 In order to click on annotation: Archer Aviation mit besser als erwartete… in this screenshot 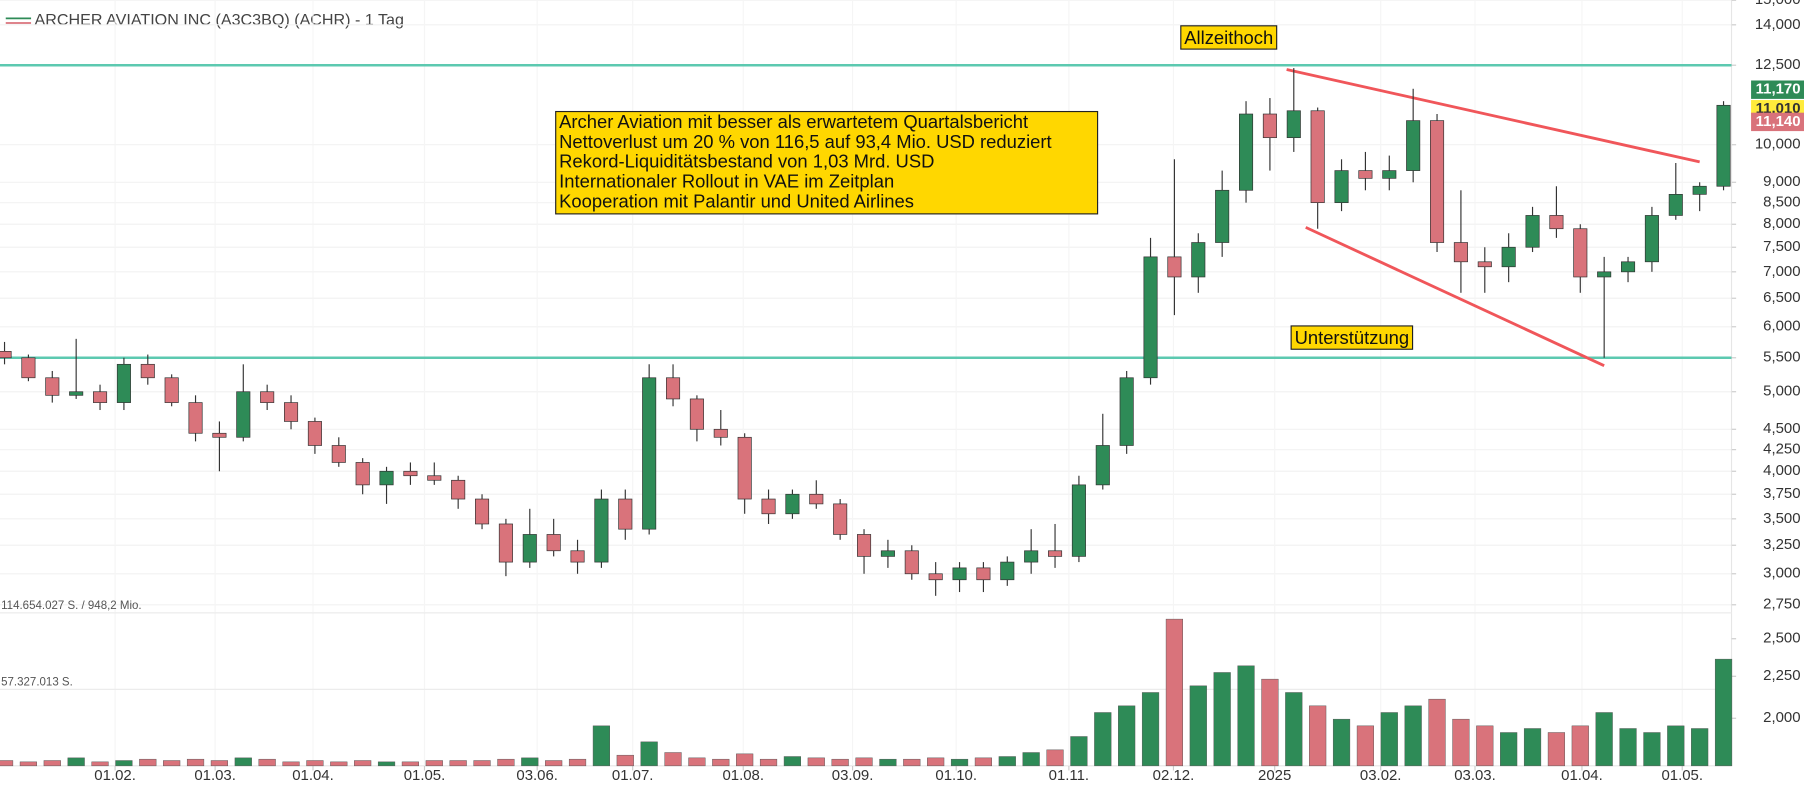, I will do `click(827, 162)`.